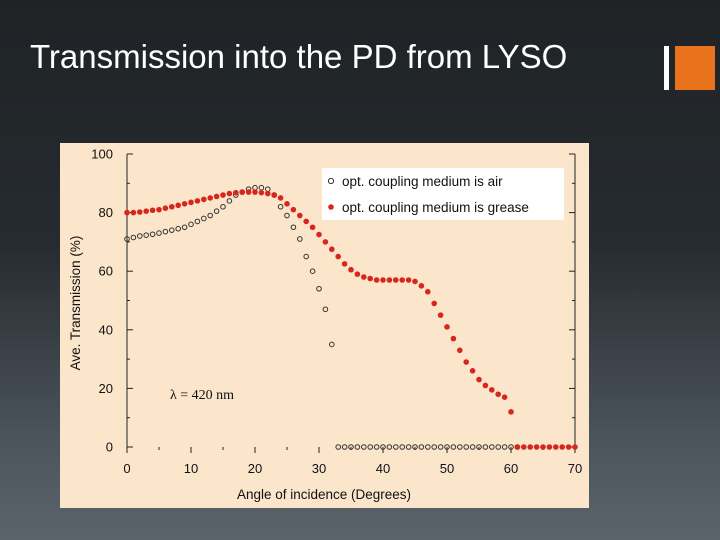  I want to click on x-tick-label: 70, so click(575, 468).